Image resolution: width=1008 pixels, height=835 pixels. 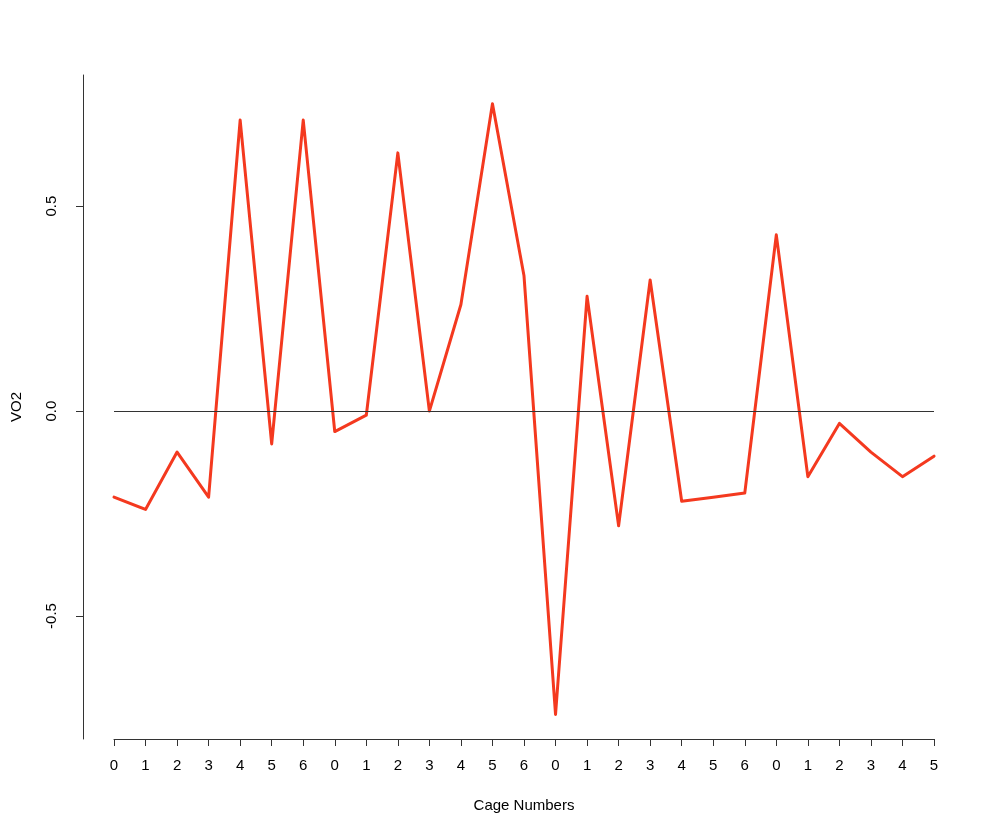 I want to click on y-tick-label: 0.0, so click(x=50, y=411).